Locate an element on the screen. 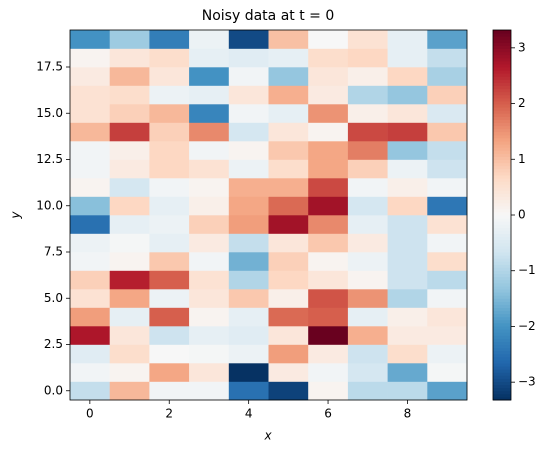  y-tick-label: 7.5 is located at coordinates (53, 252).